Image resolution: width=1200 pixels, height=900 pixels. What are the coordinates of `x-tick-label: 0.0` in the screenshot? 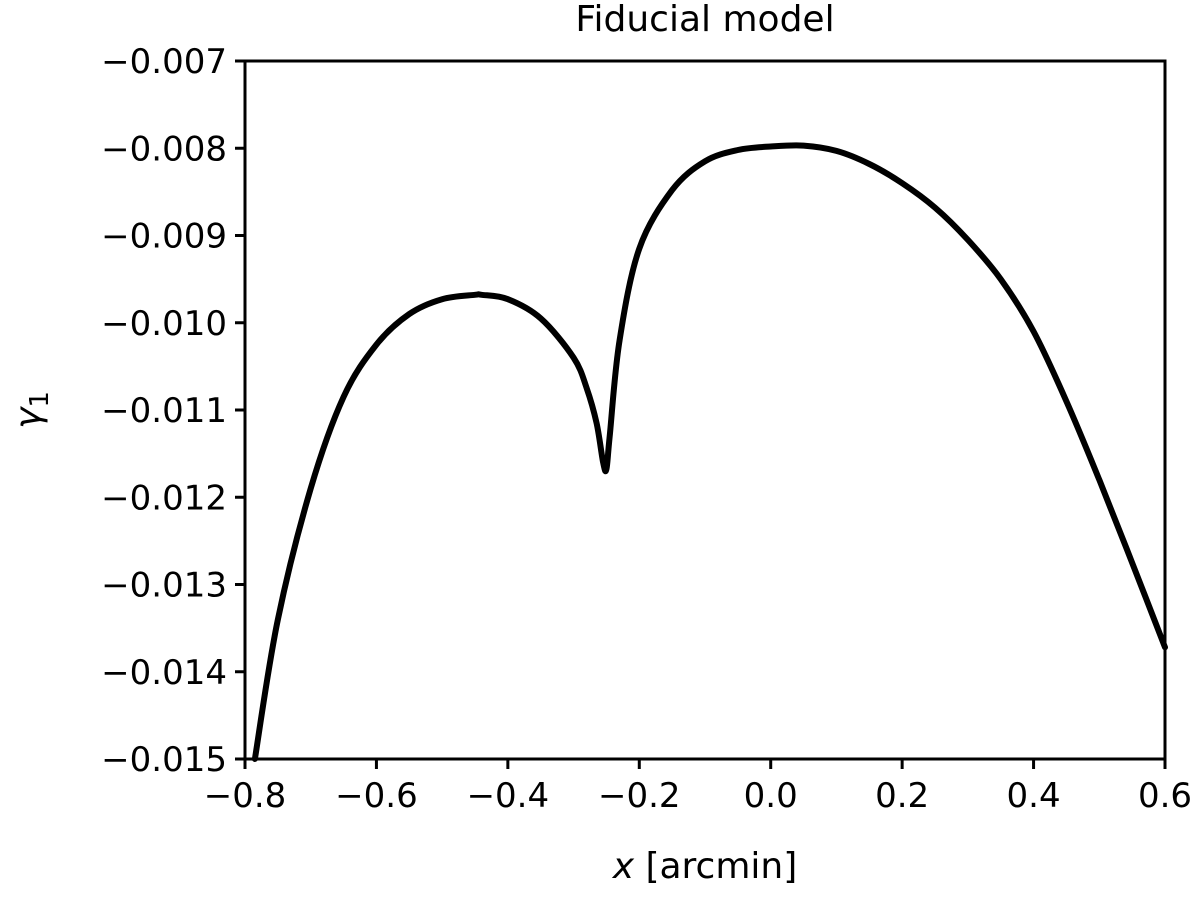 It's located at (771, 796).